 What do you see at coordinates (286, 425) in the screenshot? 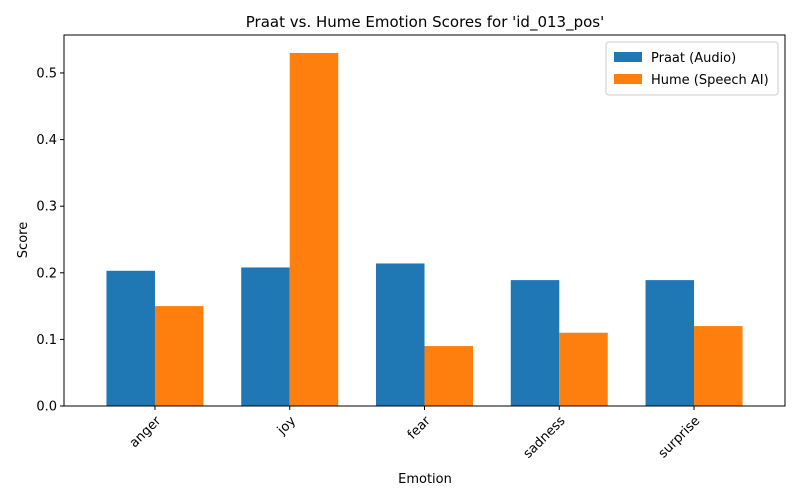
I see `x-tick-label-joy: joy` at bounding box center [286, 425].